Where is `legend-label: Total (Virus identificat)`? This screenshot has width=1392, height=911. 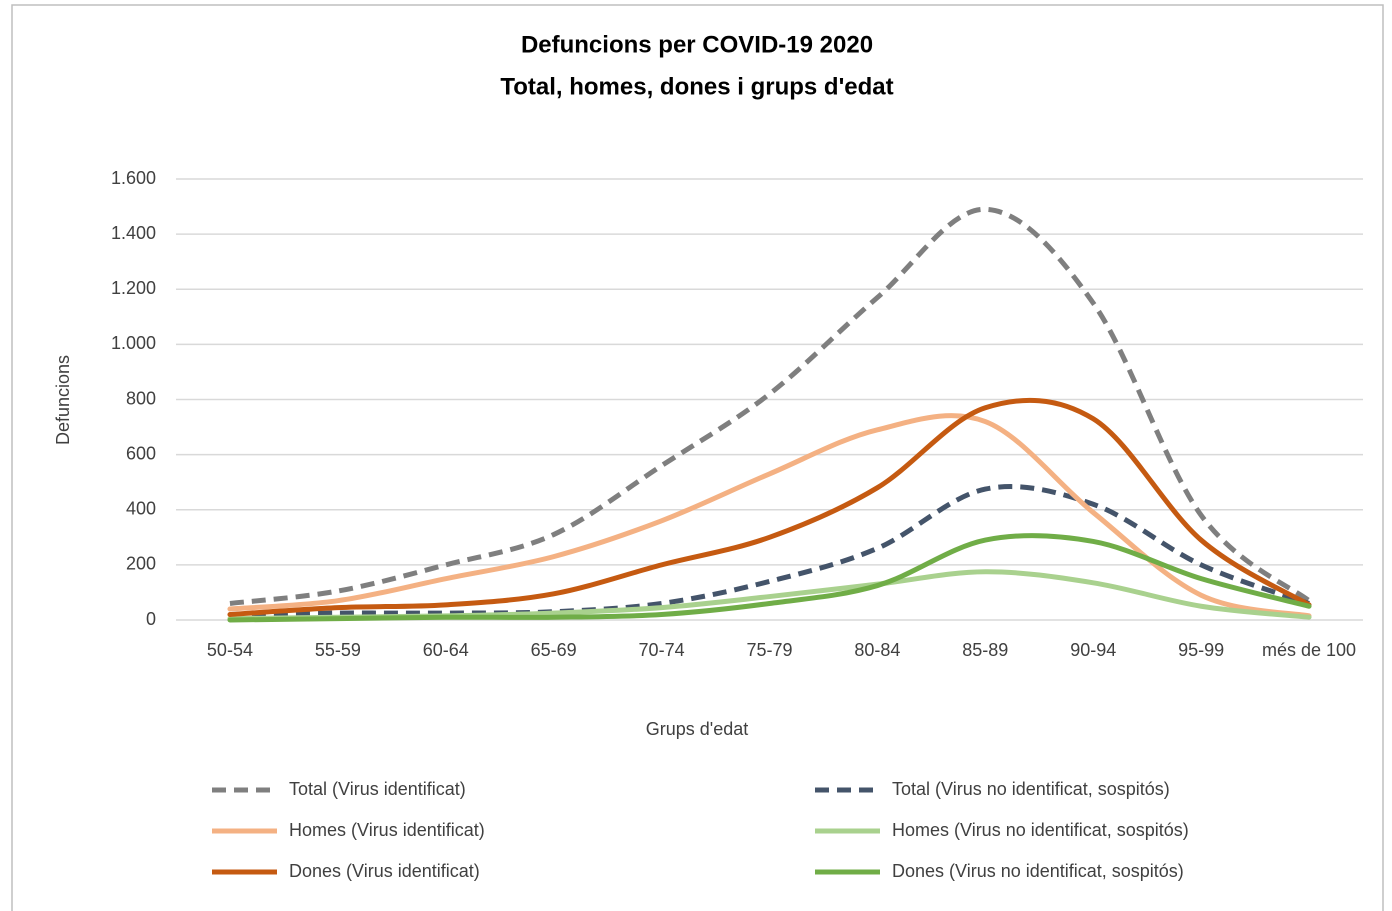 legend-label: Total (Virus identificat) is located at coordinates (377, 789).